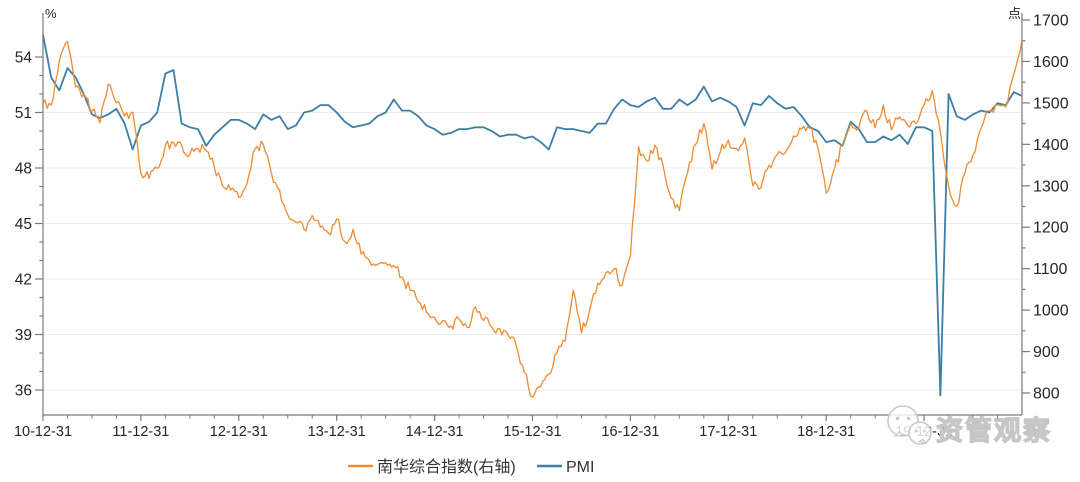 The height and width of the screenshot is (482, 1080). I want to click on x-tick-label: 13-12-31, so click(337, 432).